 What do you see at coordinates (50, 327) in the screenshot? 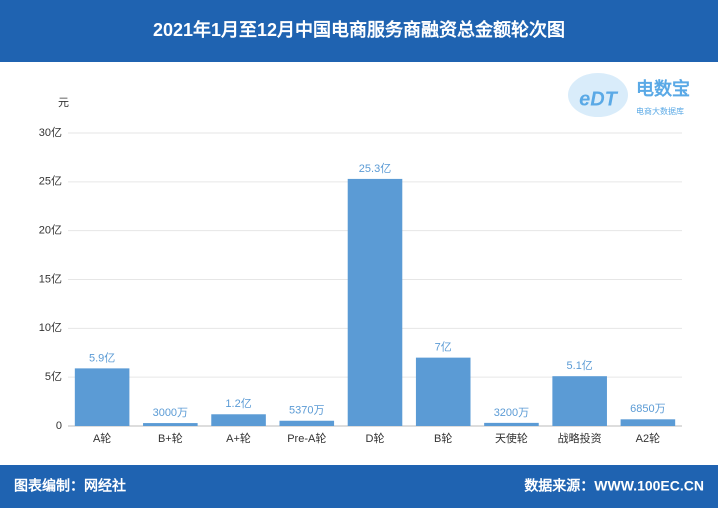
I see `y-tick-label: 10亿` at bounding box center [50, 327].